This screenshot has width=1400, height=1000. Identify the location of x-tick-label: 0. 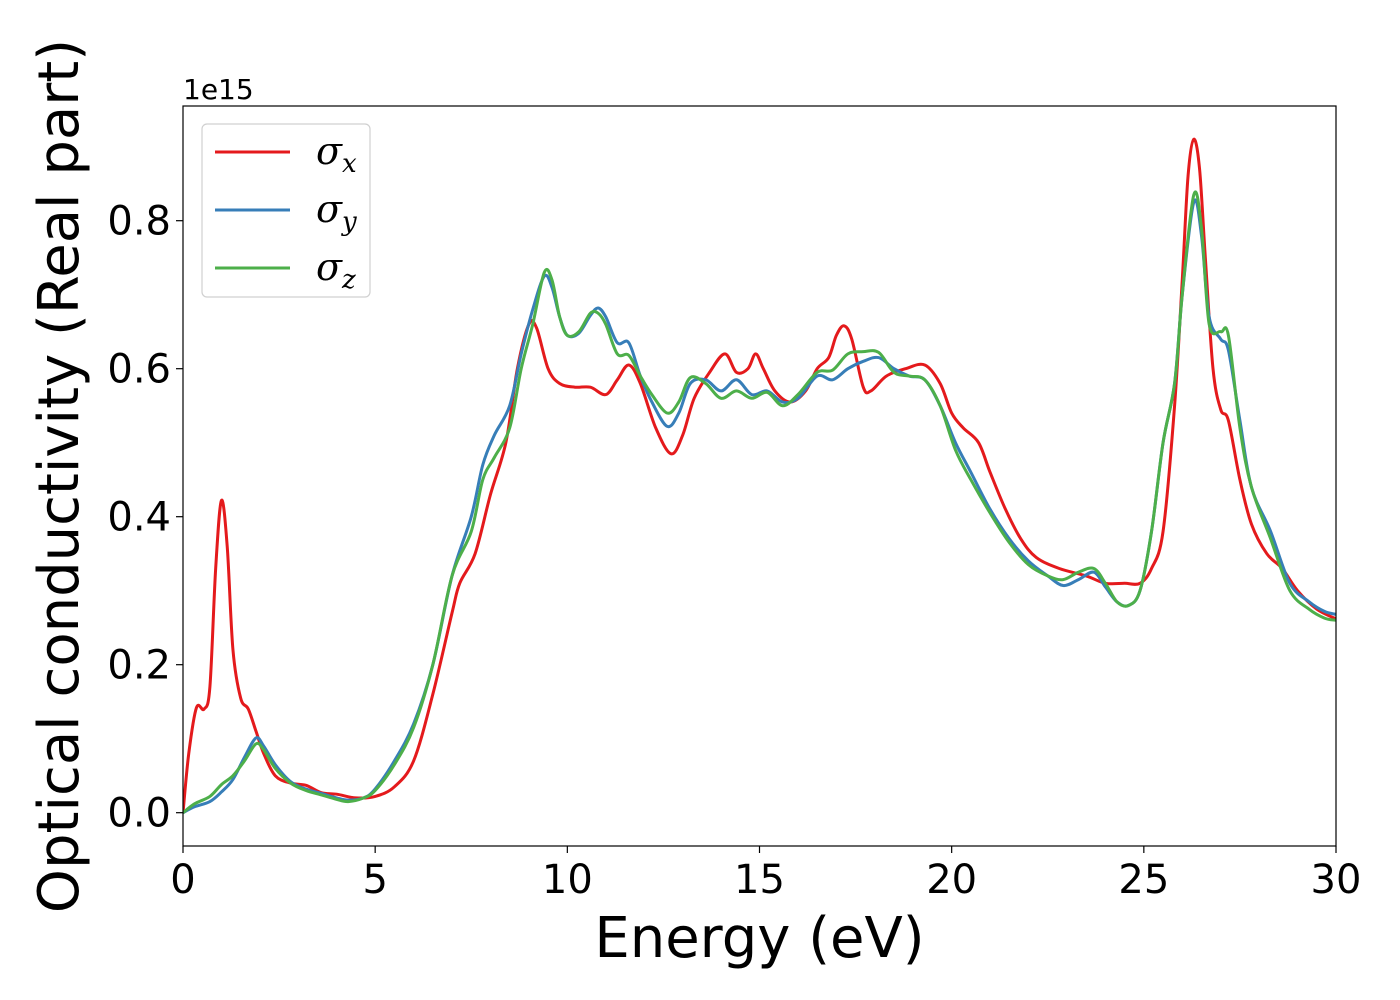
(182, 880).